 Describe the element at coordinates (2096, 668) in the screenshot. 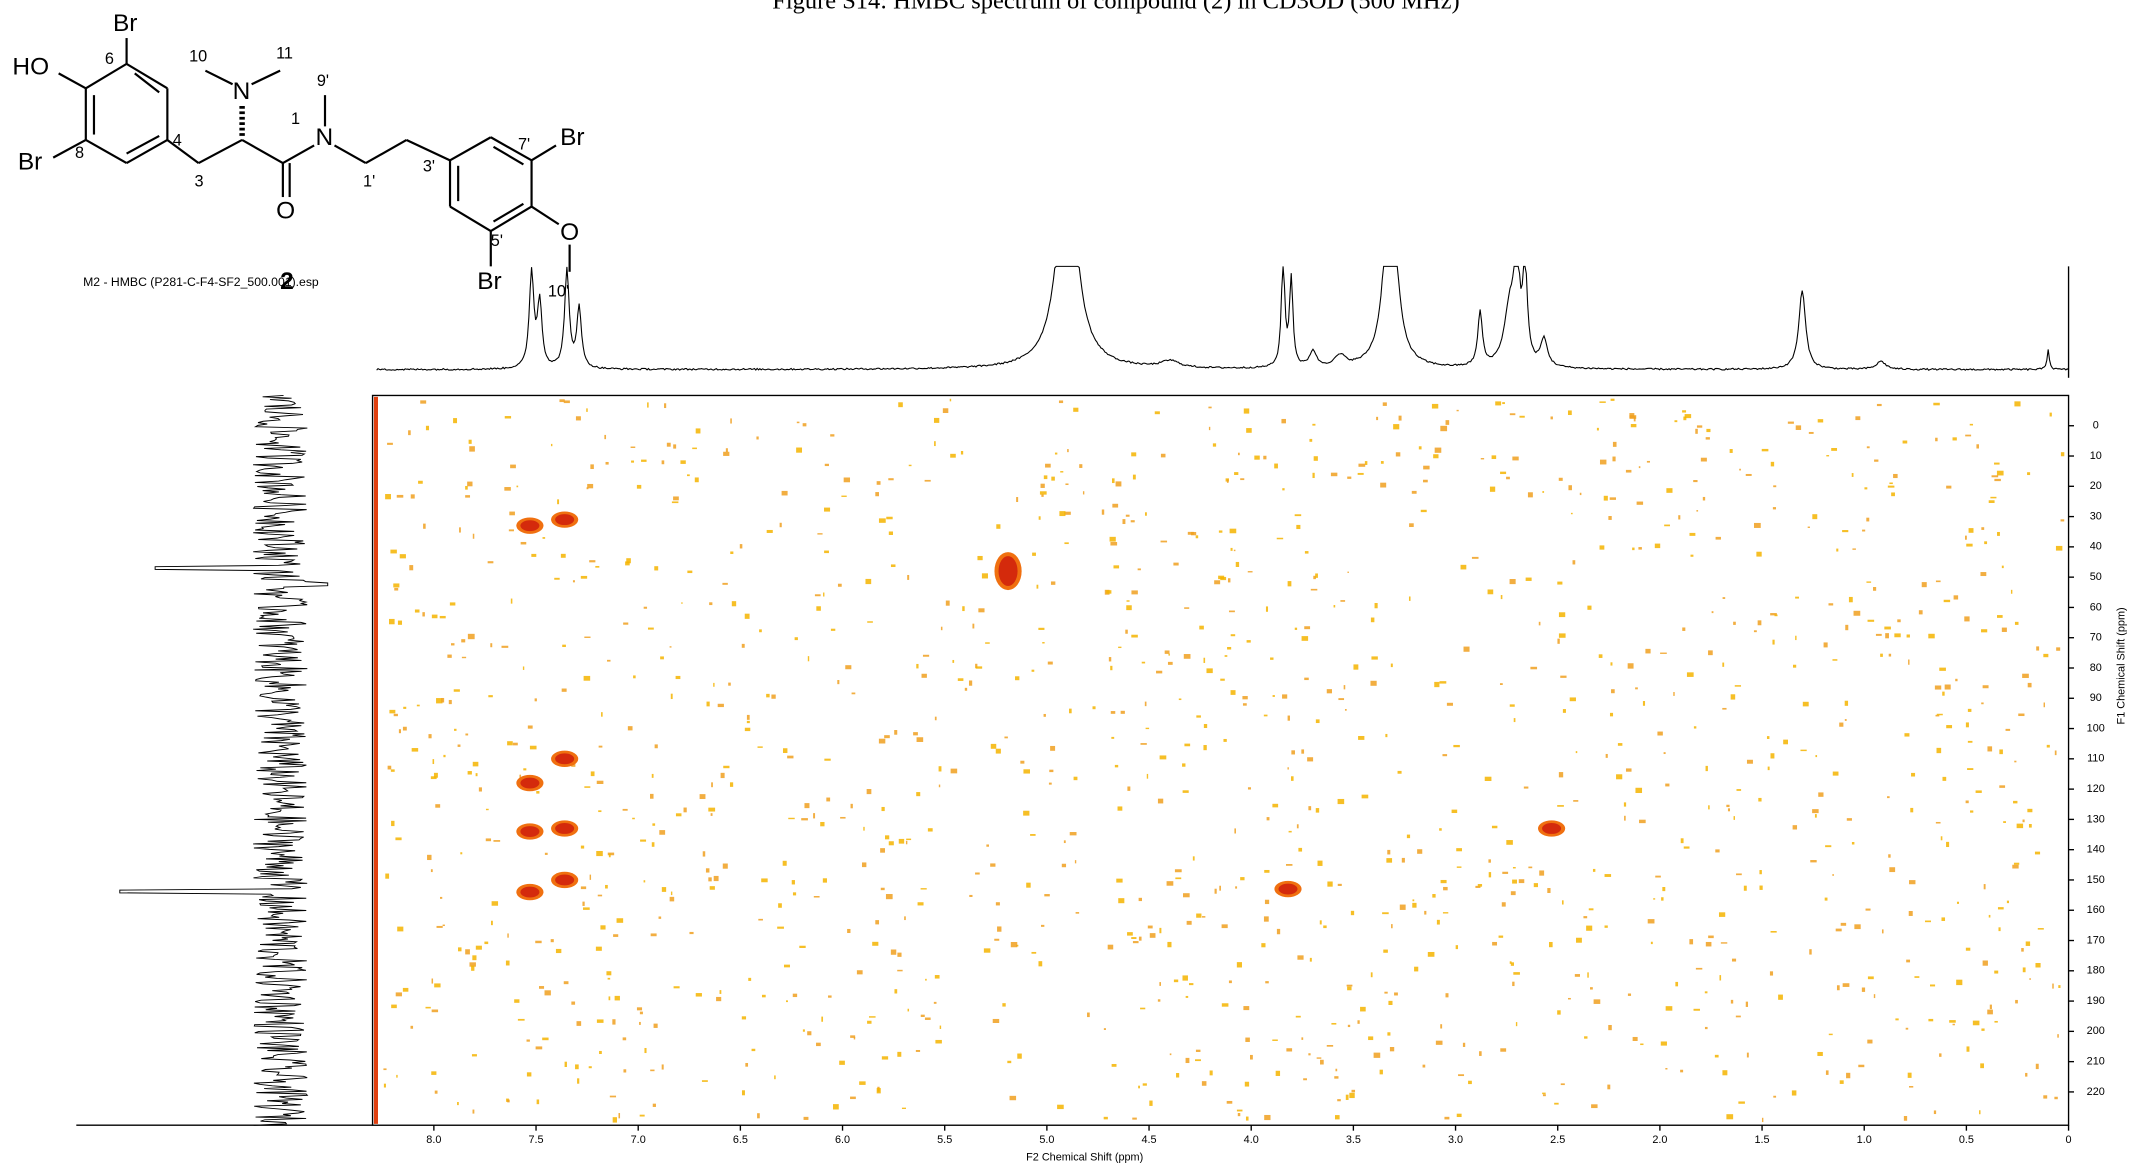

I see `y-tick-label: 80` at that location.